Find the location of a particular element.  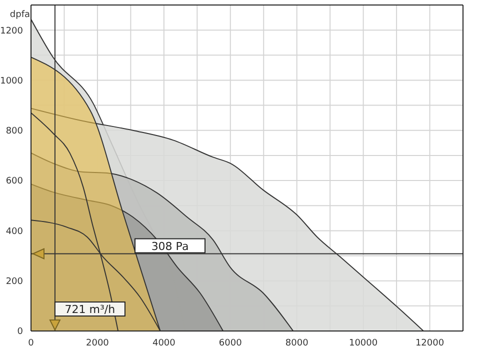

y-tick-label: 1000 is located at coordinates (12, 81).